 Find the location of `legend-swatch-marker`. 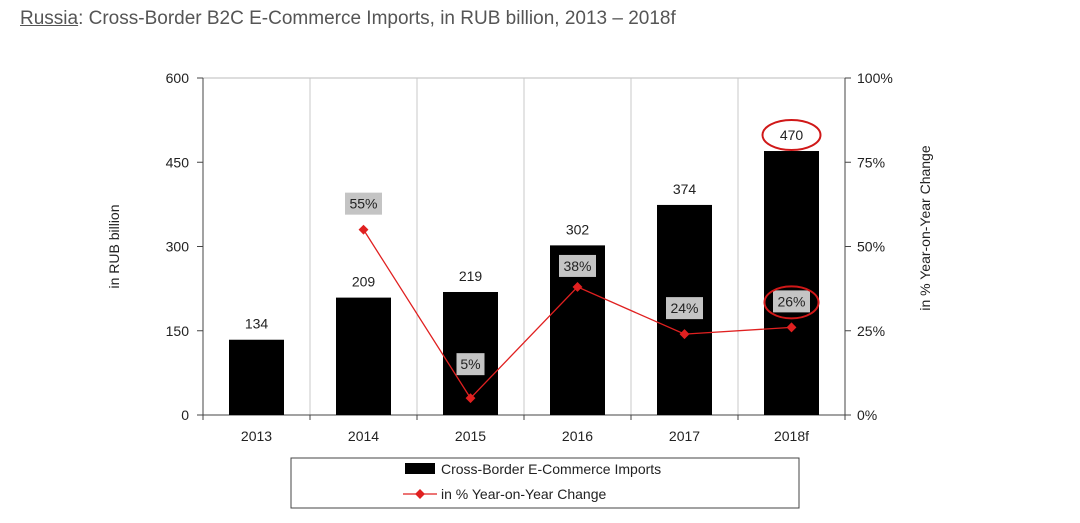

legend-swatch-marker is located at coordinates (420, 494).